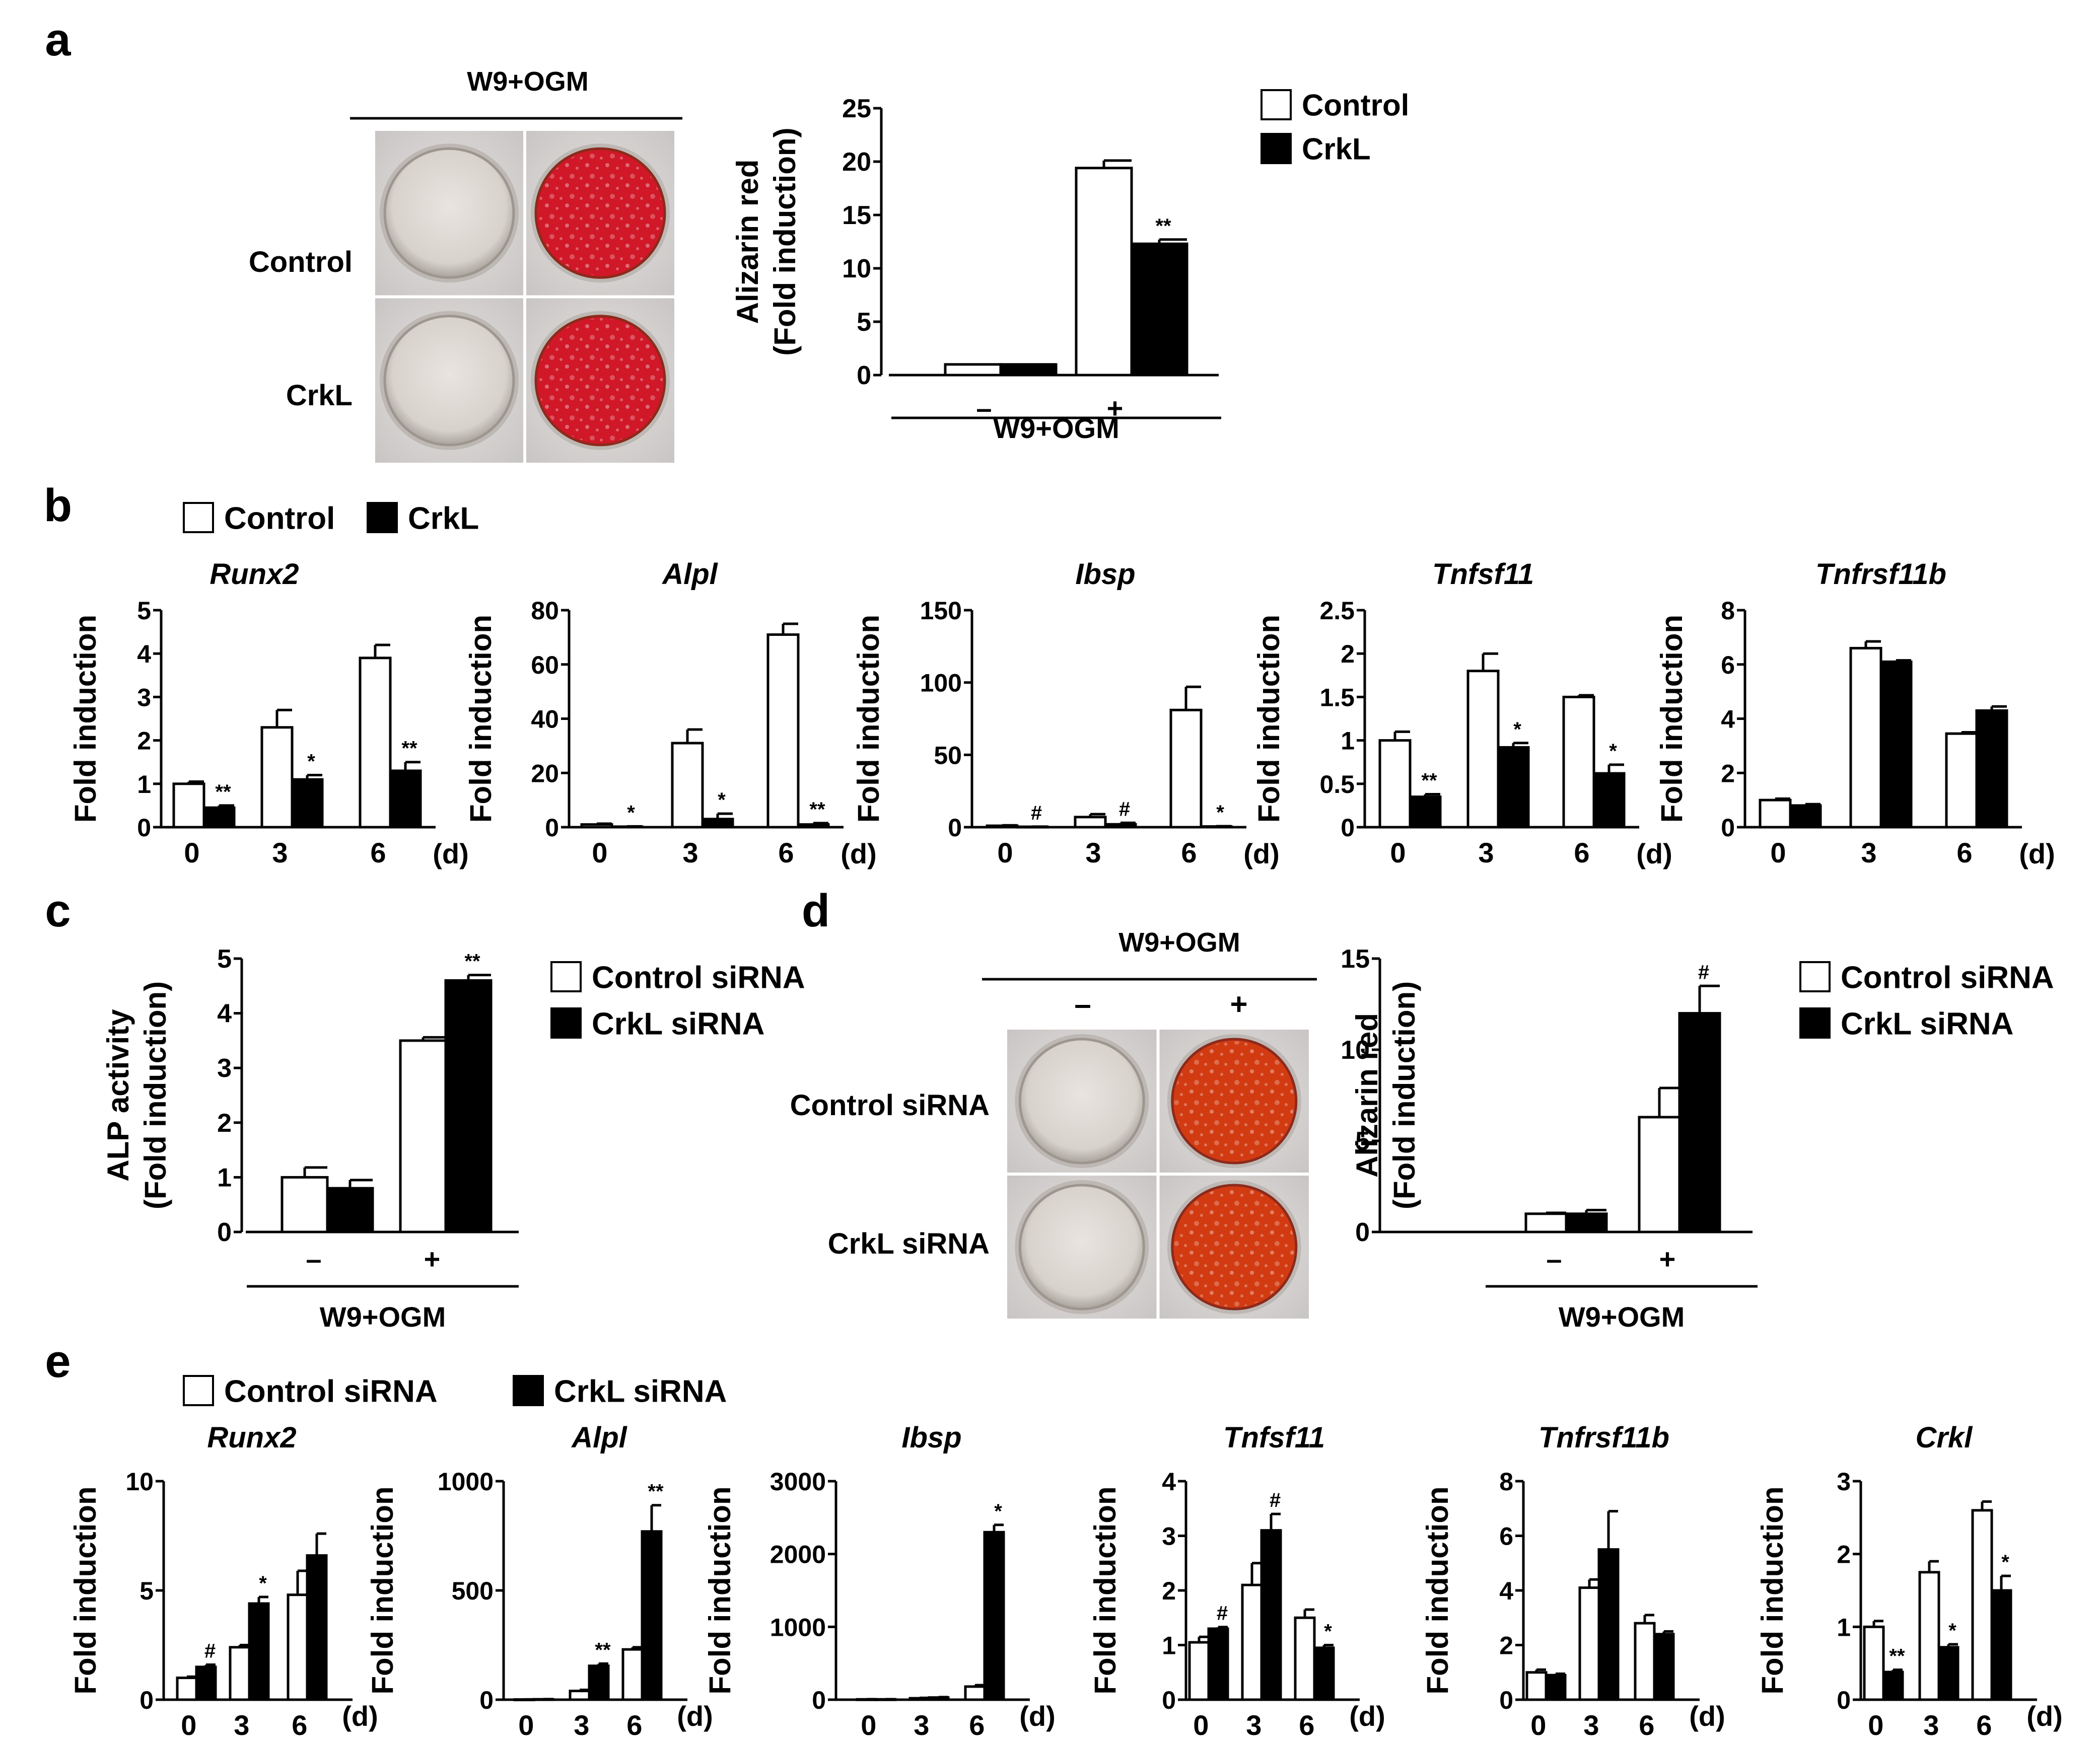 The height and width of the screenshot is (1745, 2100). Describe the element at coordinates (1772, 1590) in the screenshot. I see `y-axis-label: Fold induction` at that location.